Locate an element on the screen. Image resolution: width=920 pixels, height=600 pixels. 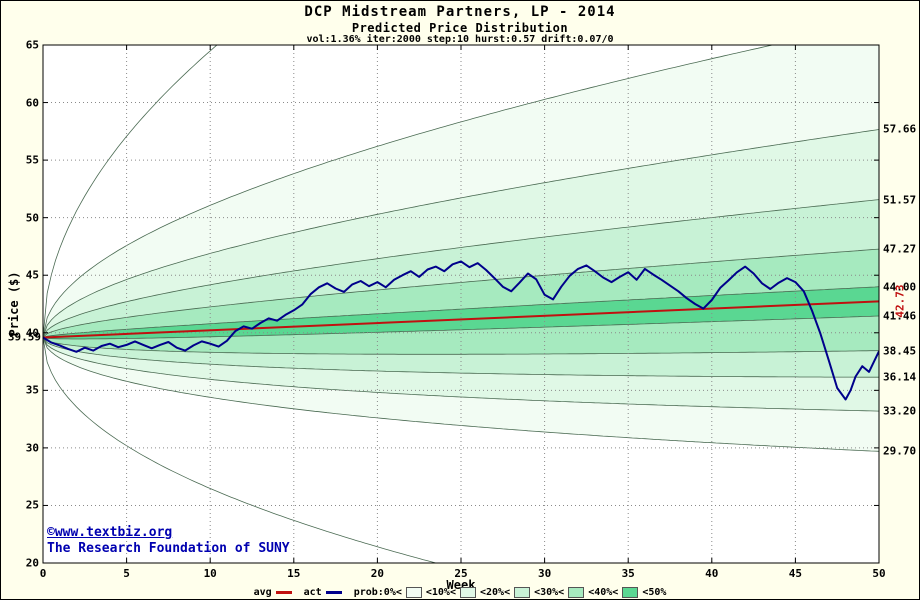
legend-prob-50-label: <50% is located at coordinates (654, 592).